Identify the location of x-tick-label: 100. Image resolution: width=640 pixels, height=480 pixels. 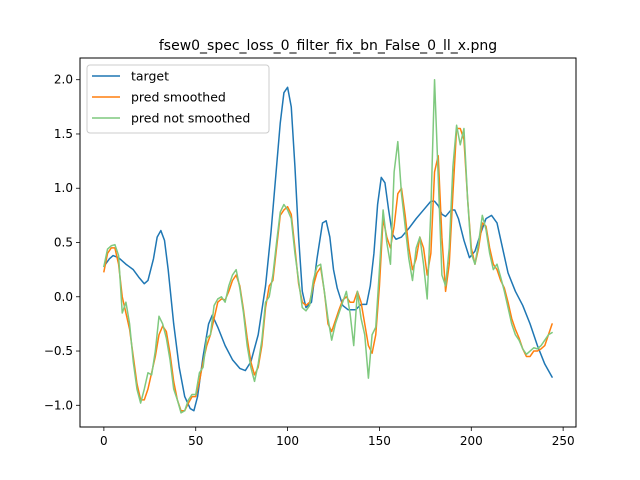
(287, 441).